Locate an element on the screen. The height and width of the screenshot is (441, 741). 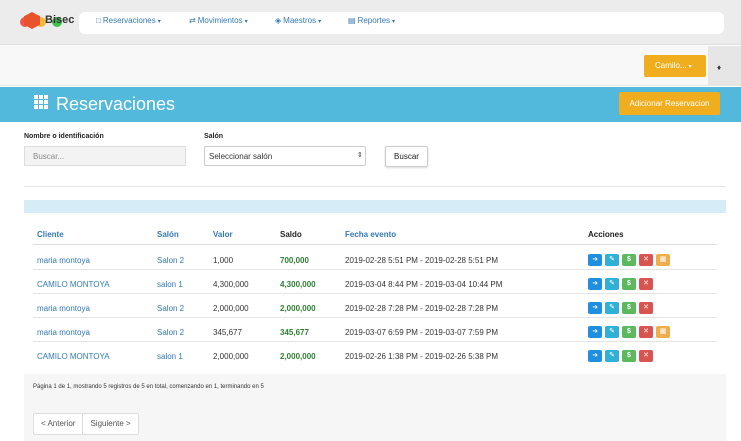
fecha-cell: 2019-02-28 7:28 PM - 2019-02-28 7:28 PM is located at coordinates (421, 308).